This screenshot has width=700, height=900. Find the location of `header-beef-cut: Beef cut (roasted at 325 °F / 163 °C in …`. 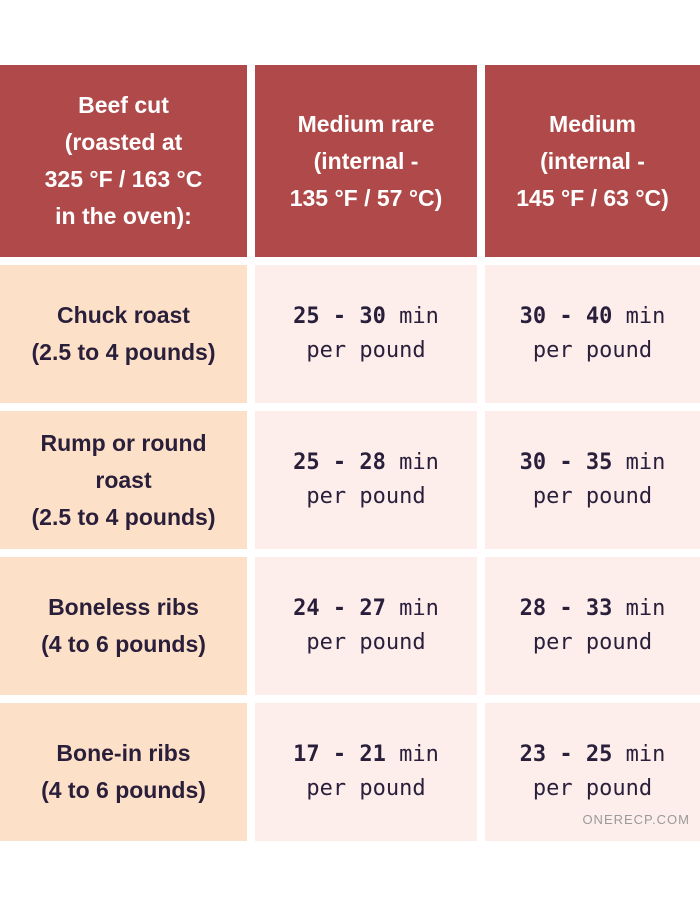

header-beef-cut: Beef cut (roasted at 325 °F / 163 °C in … is located at coordinates (123, 161).